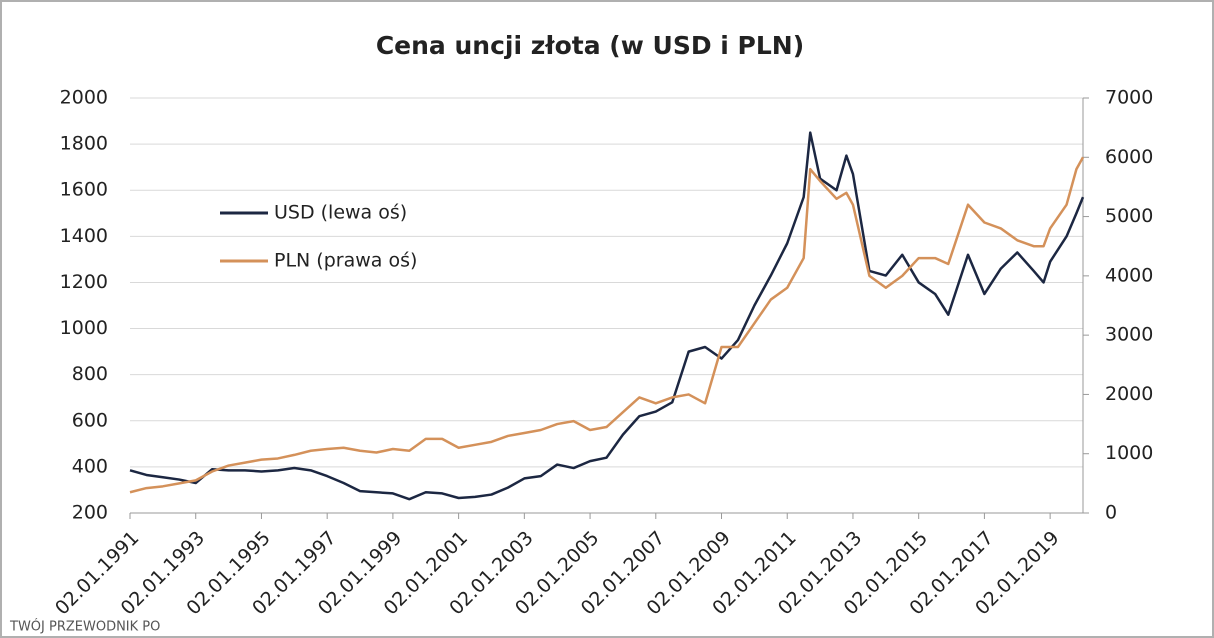 This screenshot has height=638, width=1214. Describe the element at coordinates (84, 627) in the screenshot. I see `watermark: TWÓJ PRZEWODNIK PO` at that location.